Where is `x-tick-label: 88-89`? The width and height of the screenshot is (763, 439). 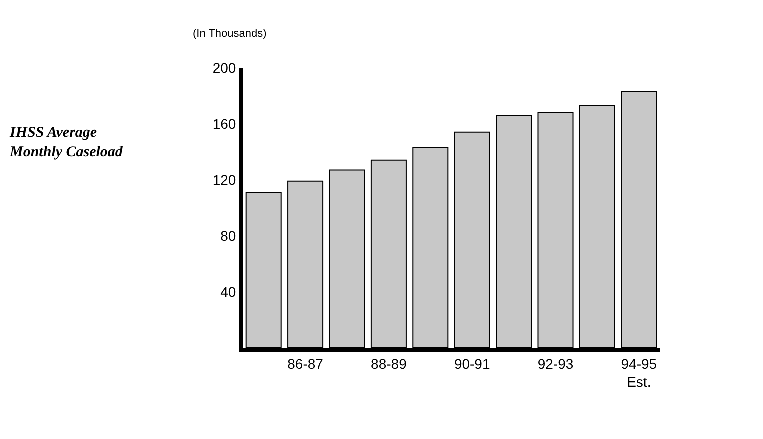
x-tick-label: 88-89 is located at coordinates (389, 364).